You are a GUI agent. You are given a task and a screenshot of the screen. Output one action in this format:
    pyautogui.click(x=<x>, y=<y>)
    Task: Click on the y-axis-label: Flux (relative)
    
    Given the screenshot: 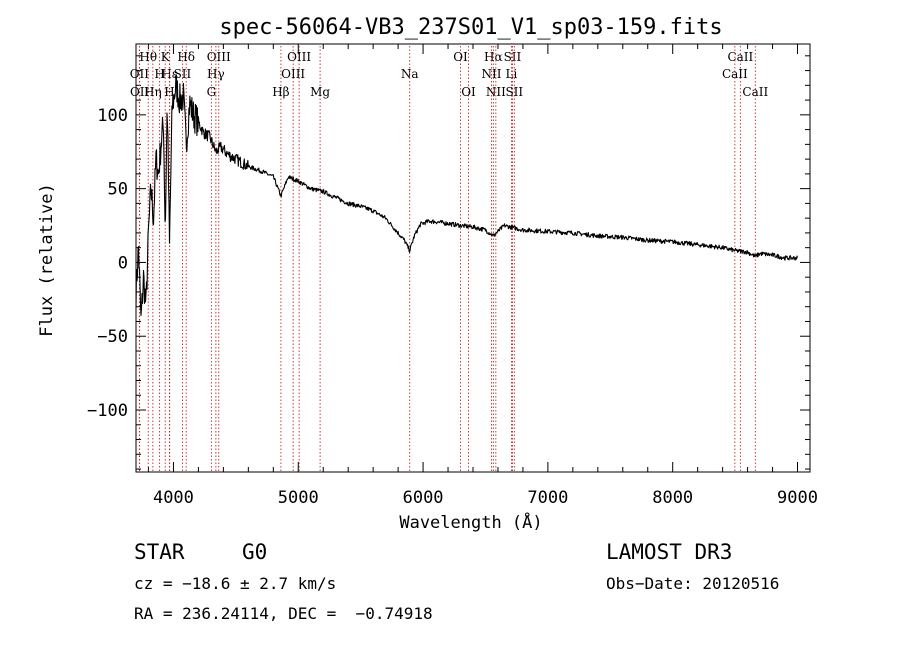 What is the action you would take?
    pyautogui.click(x=47, y=260)
    